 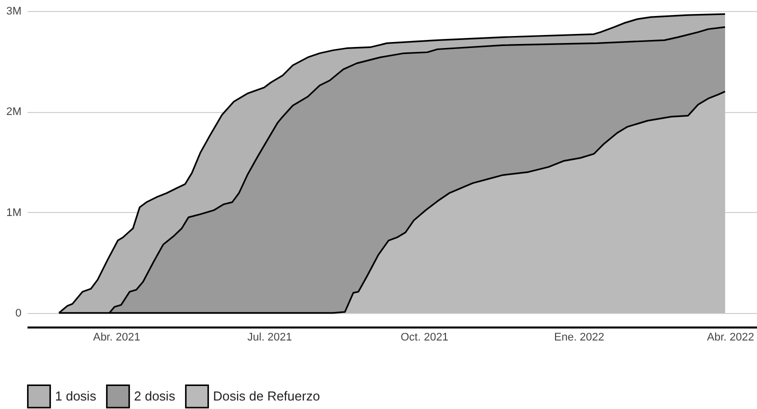 I want to click on x-tick-label: Ene. 2022, so click(x=579, y=338).